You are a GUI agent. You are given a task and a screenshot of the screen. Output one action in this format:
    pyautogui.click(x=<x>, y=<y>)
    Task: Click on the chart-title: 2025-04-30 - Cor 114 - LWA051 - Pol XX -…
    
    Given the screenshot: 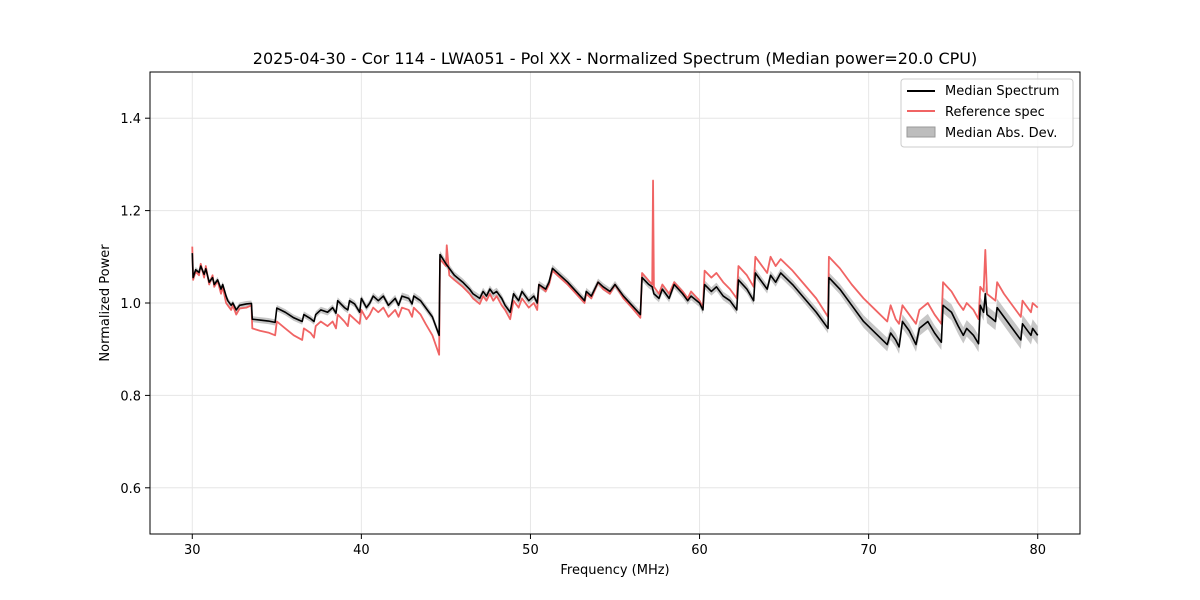 What is the action you would take?
    pyautogui.click(x=615, y=58)
    